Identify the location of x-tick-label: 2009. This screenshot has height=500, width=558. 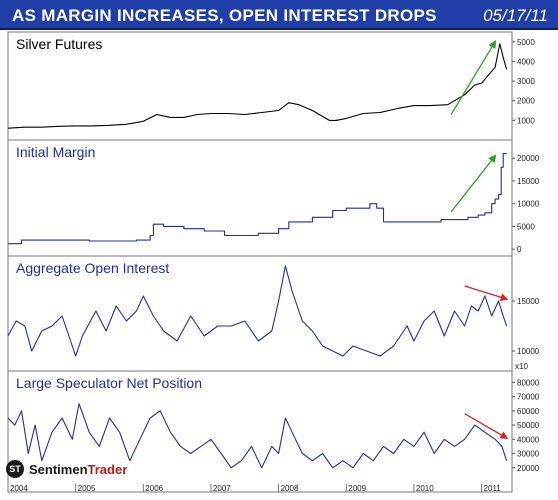
(357, 488).